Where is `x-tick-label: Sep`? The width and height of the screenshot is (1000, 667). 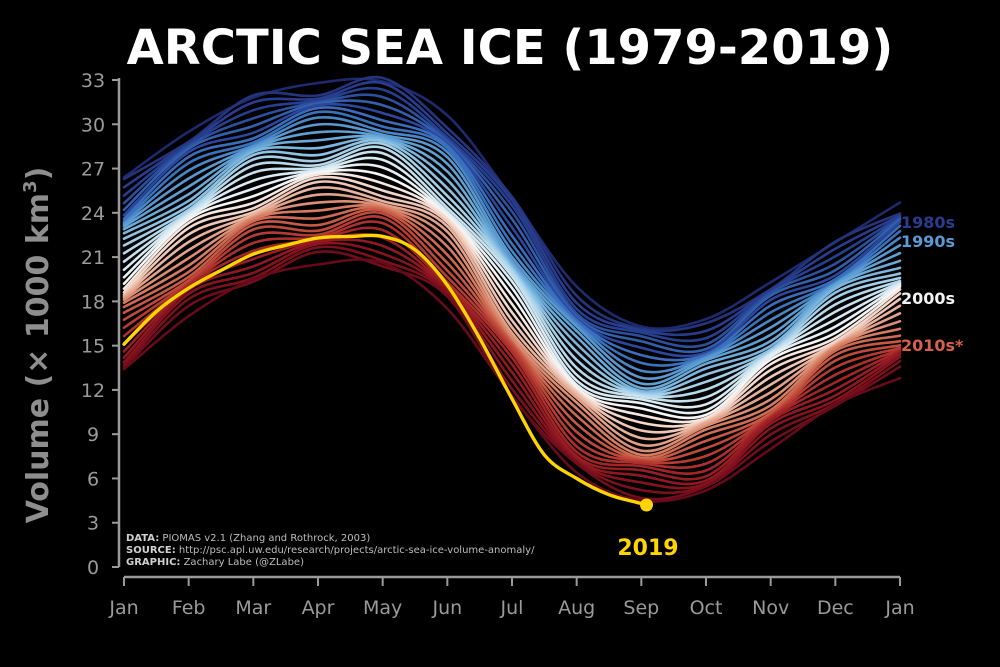
x-tick-label: Sep is located at coordinates (641, 608).